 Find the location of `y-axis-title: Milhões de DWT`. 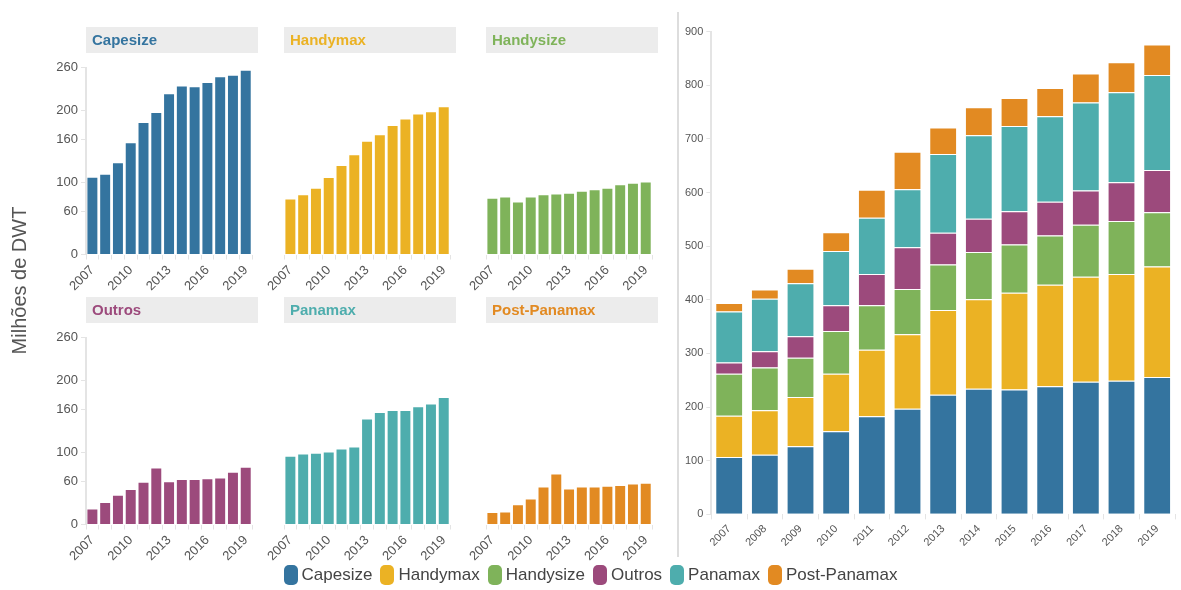

y-axis-title: Milhões de DWT is located at coordinates (20, 280).